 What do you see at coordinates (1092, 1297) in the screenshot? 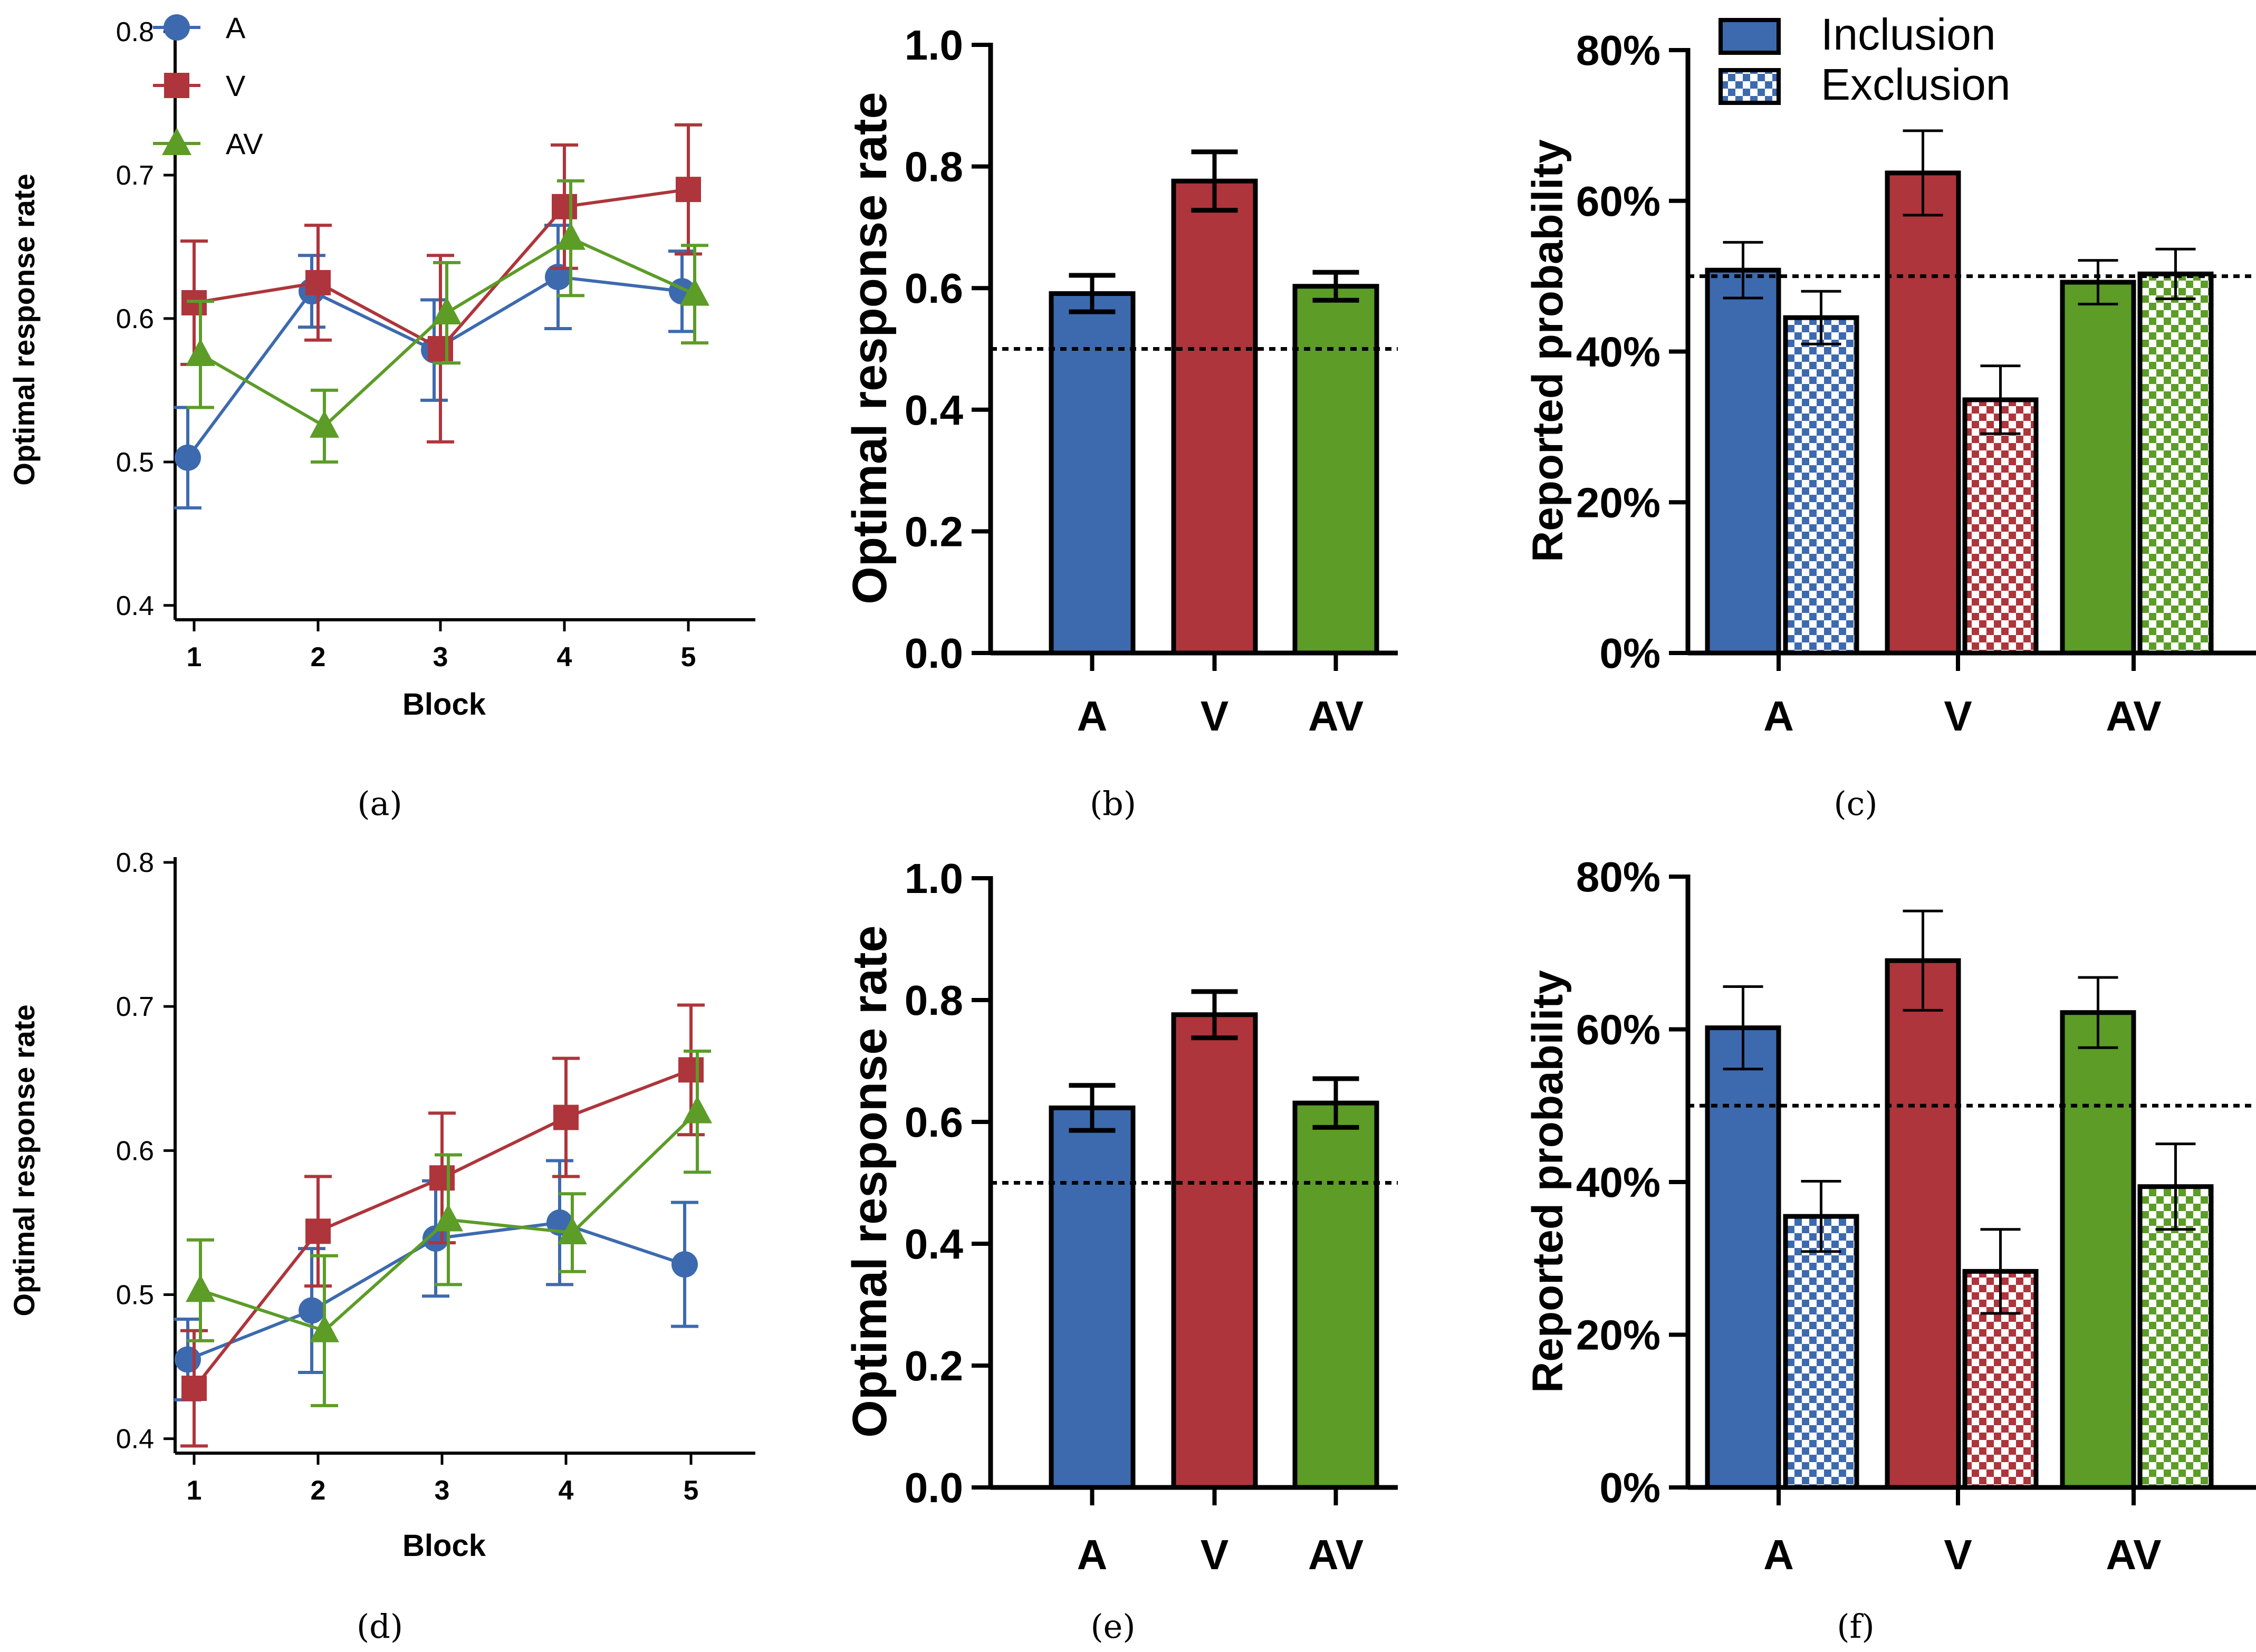
I see `bar-A` at bounding box center [1092, 1297].